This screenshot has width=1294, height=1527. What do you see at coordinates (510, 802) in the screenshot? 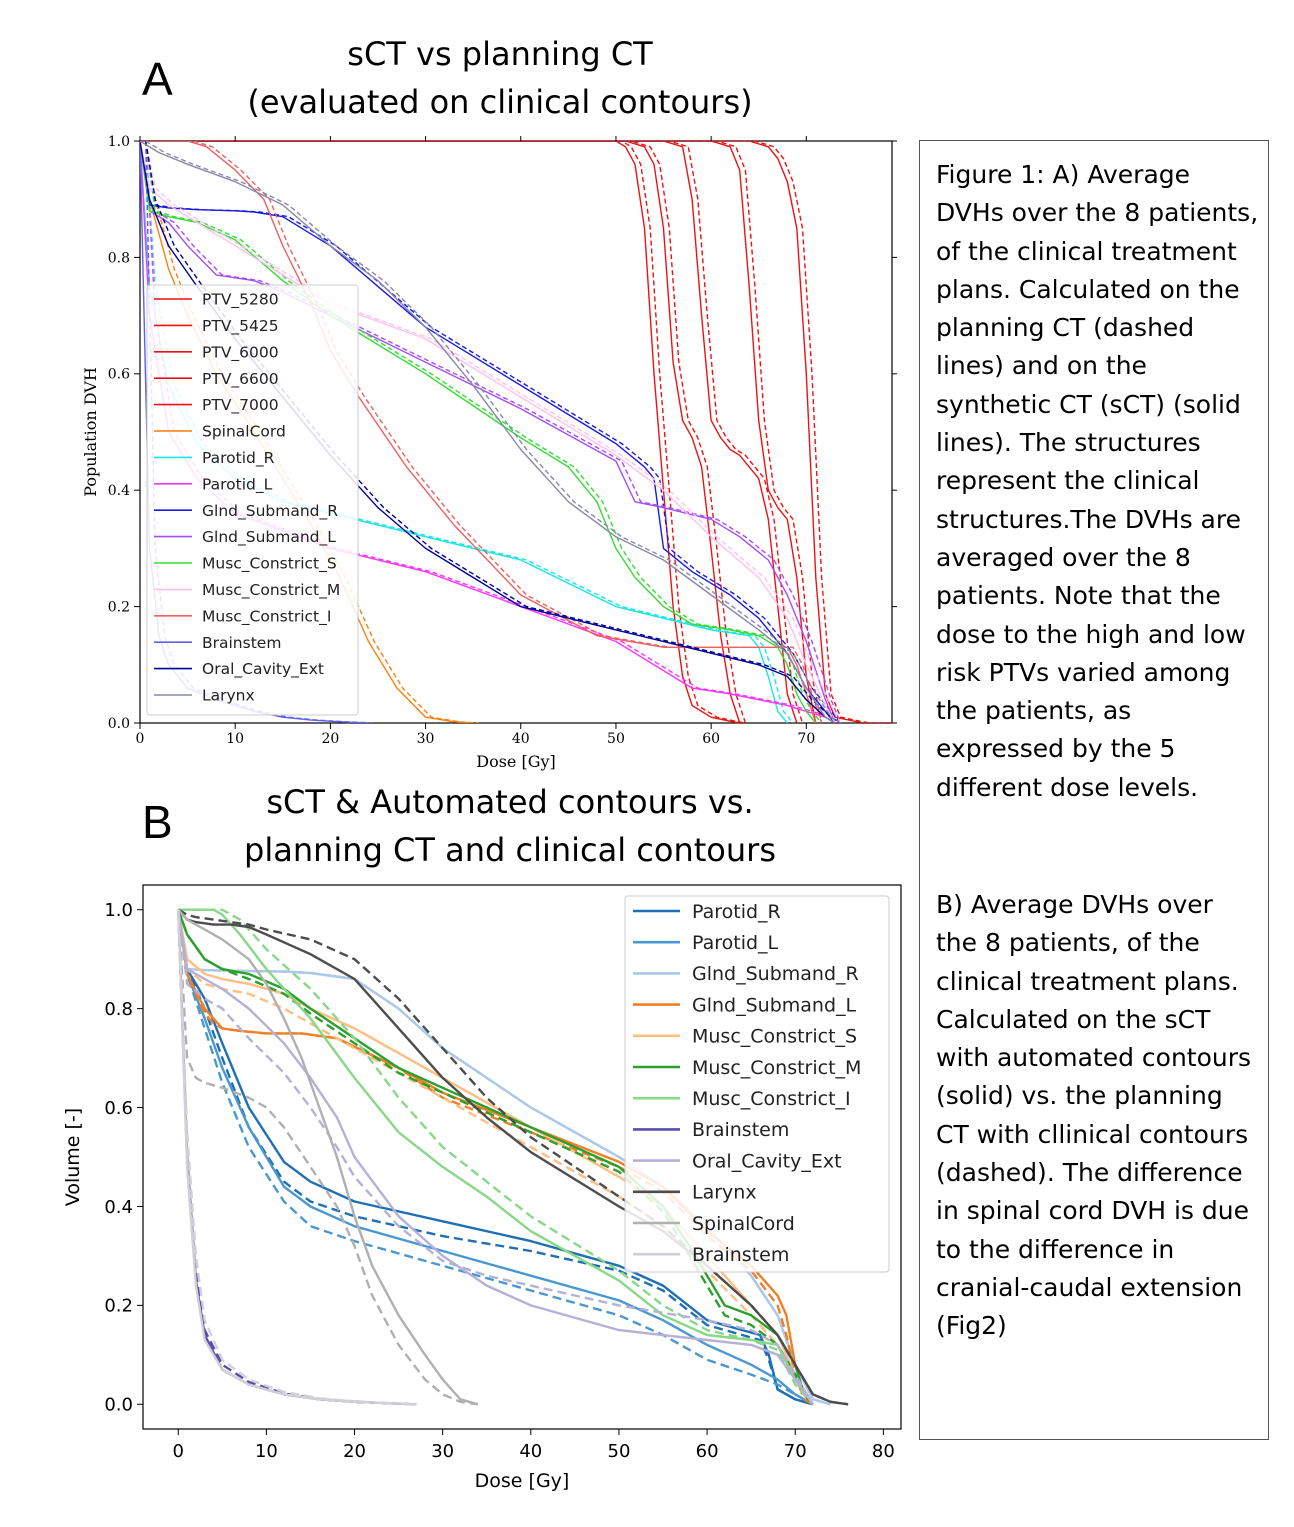
I see `panel-b-title-line1: sCT & Automated contours vs.` at bounding box center [510, 802].